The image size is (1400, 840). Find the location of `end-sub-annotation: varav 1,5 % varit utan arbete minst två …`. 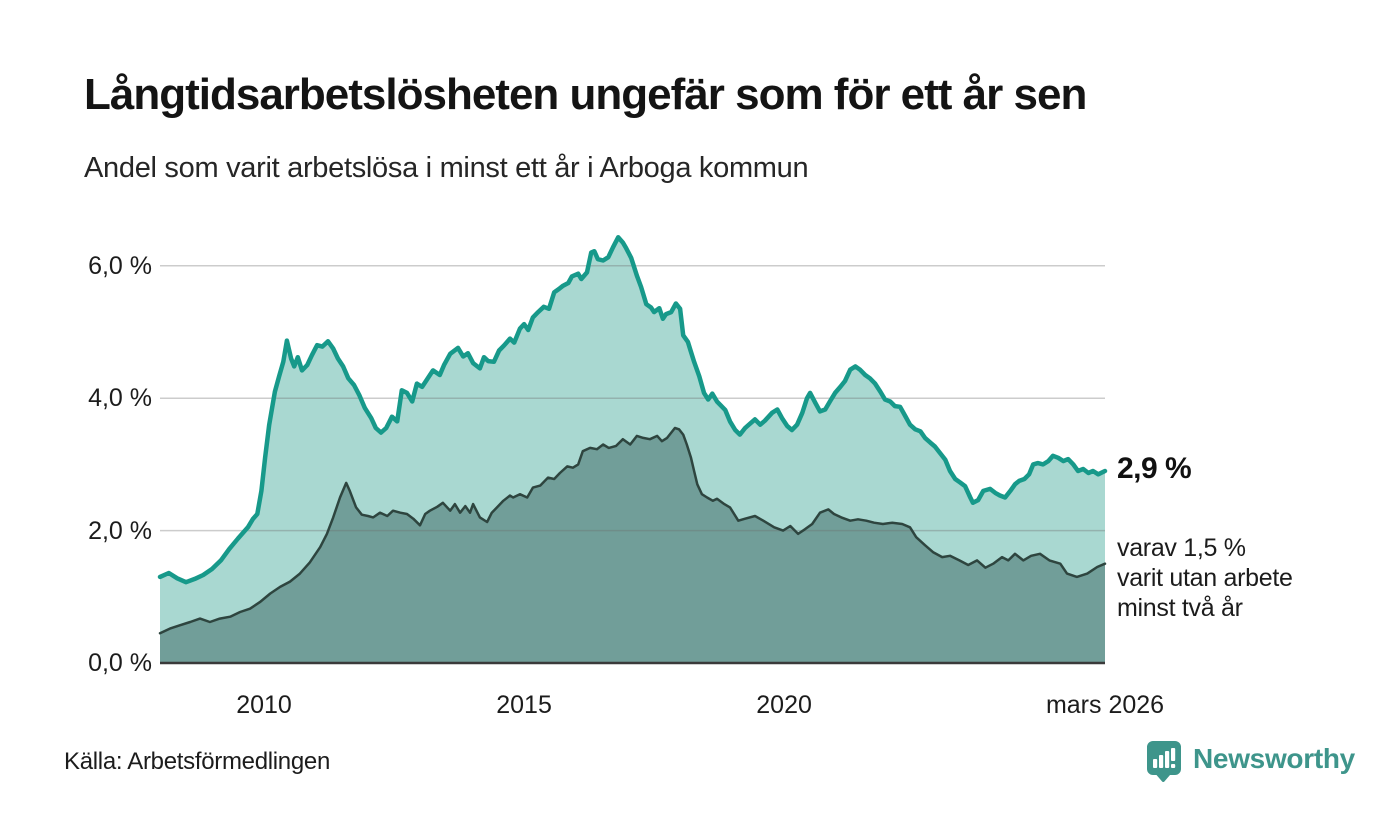

end-sub-annotation: varav 1,5 % varit utan arbete minst två … is located at coordinates (1205, 578).